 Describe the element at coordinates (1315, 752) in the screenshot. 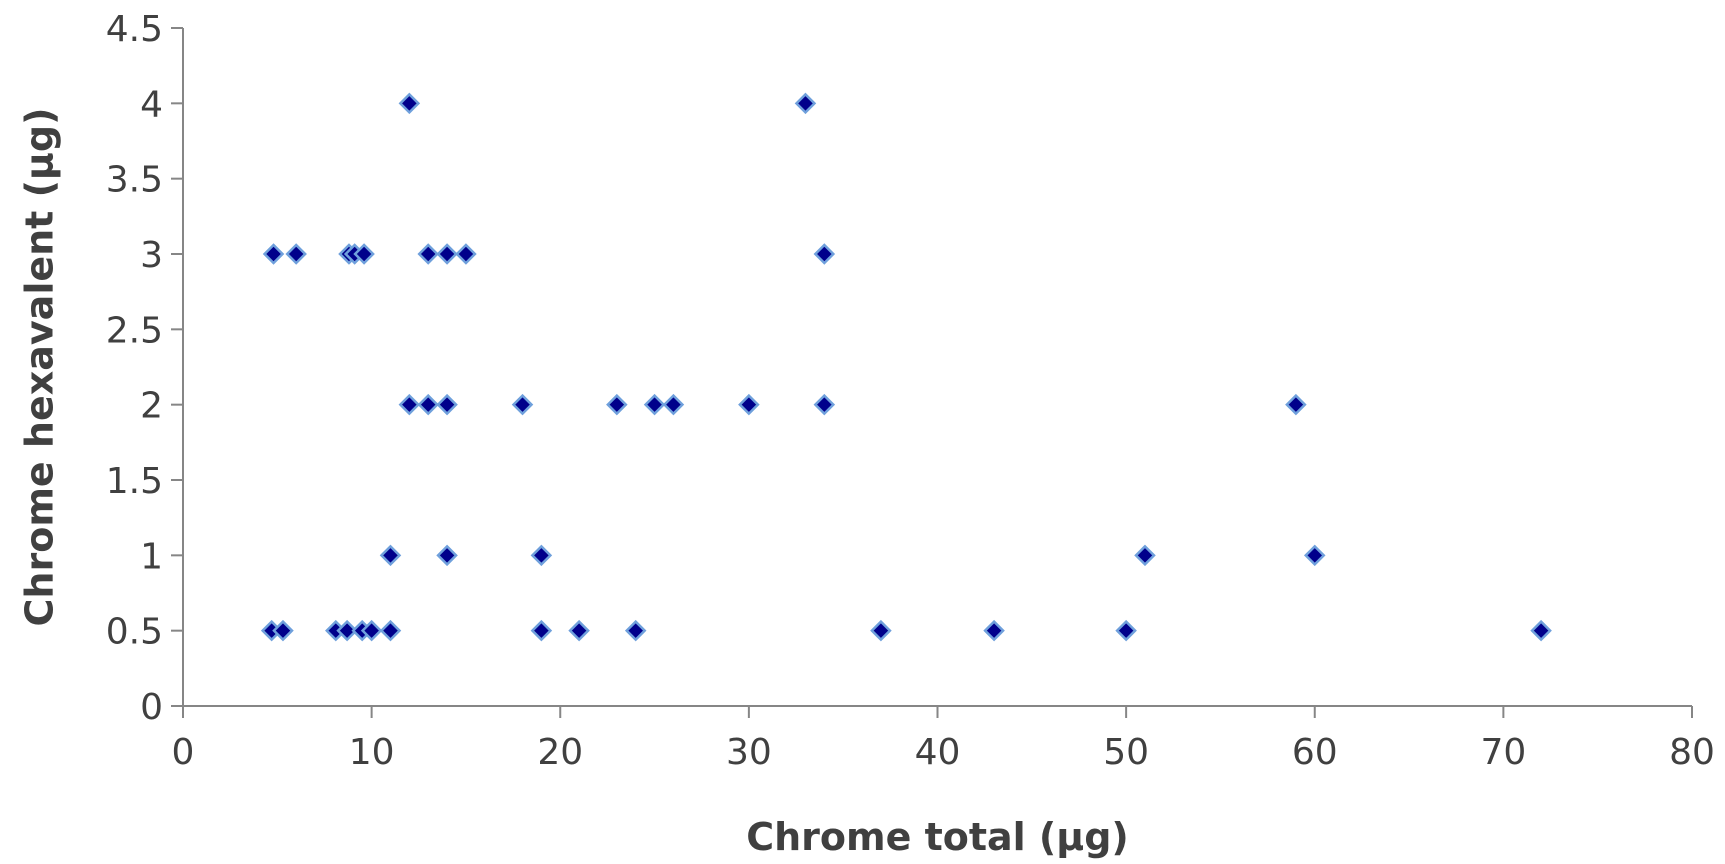

I see `x-tick-label: 60` at that location.